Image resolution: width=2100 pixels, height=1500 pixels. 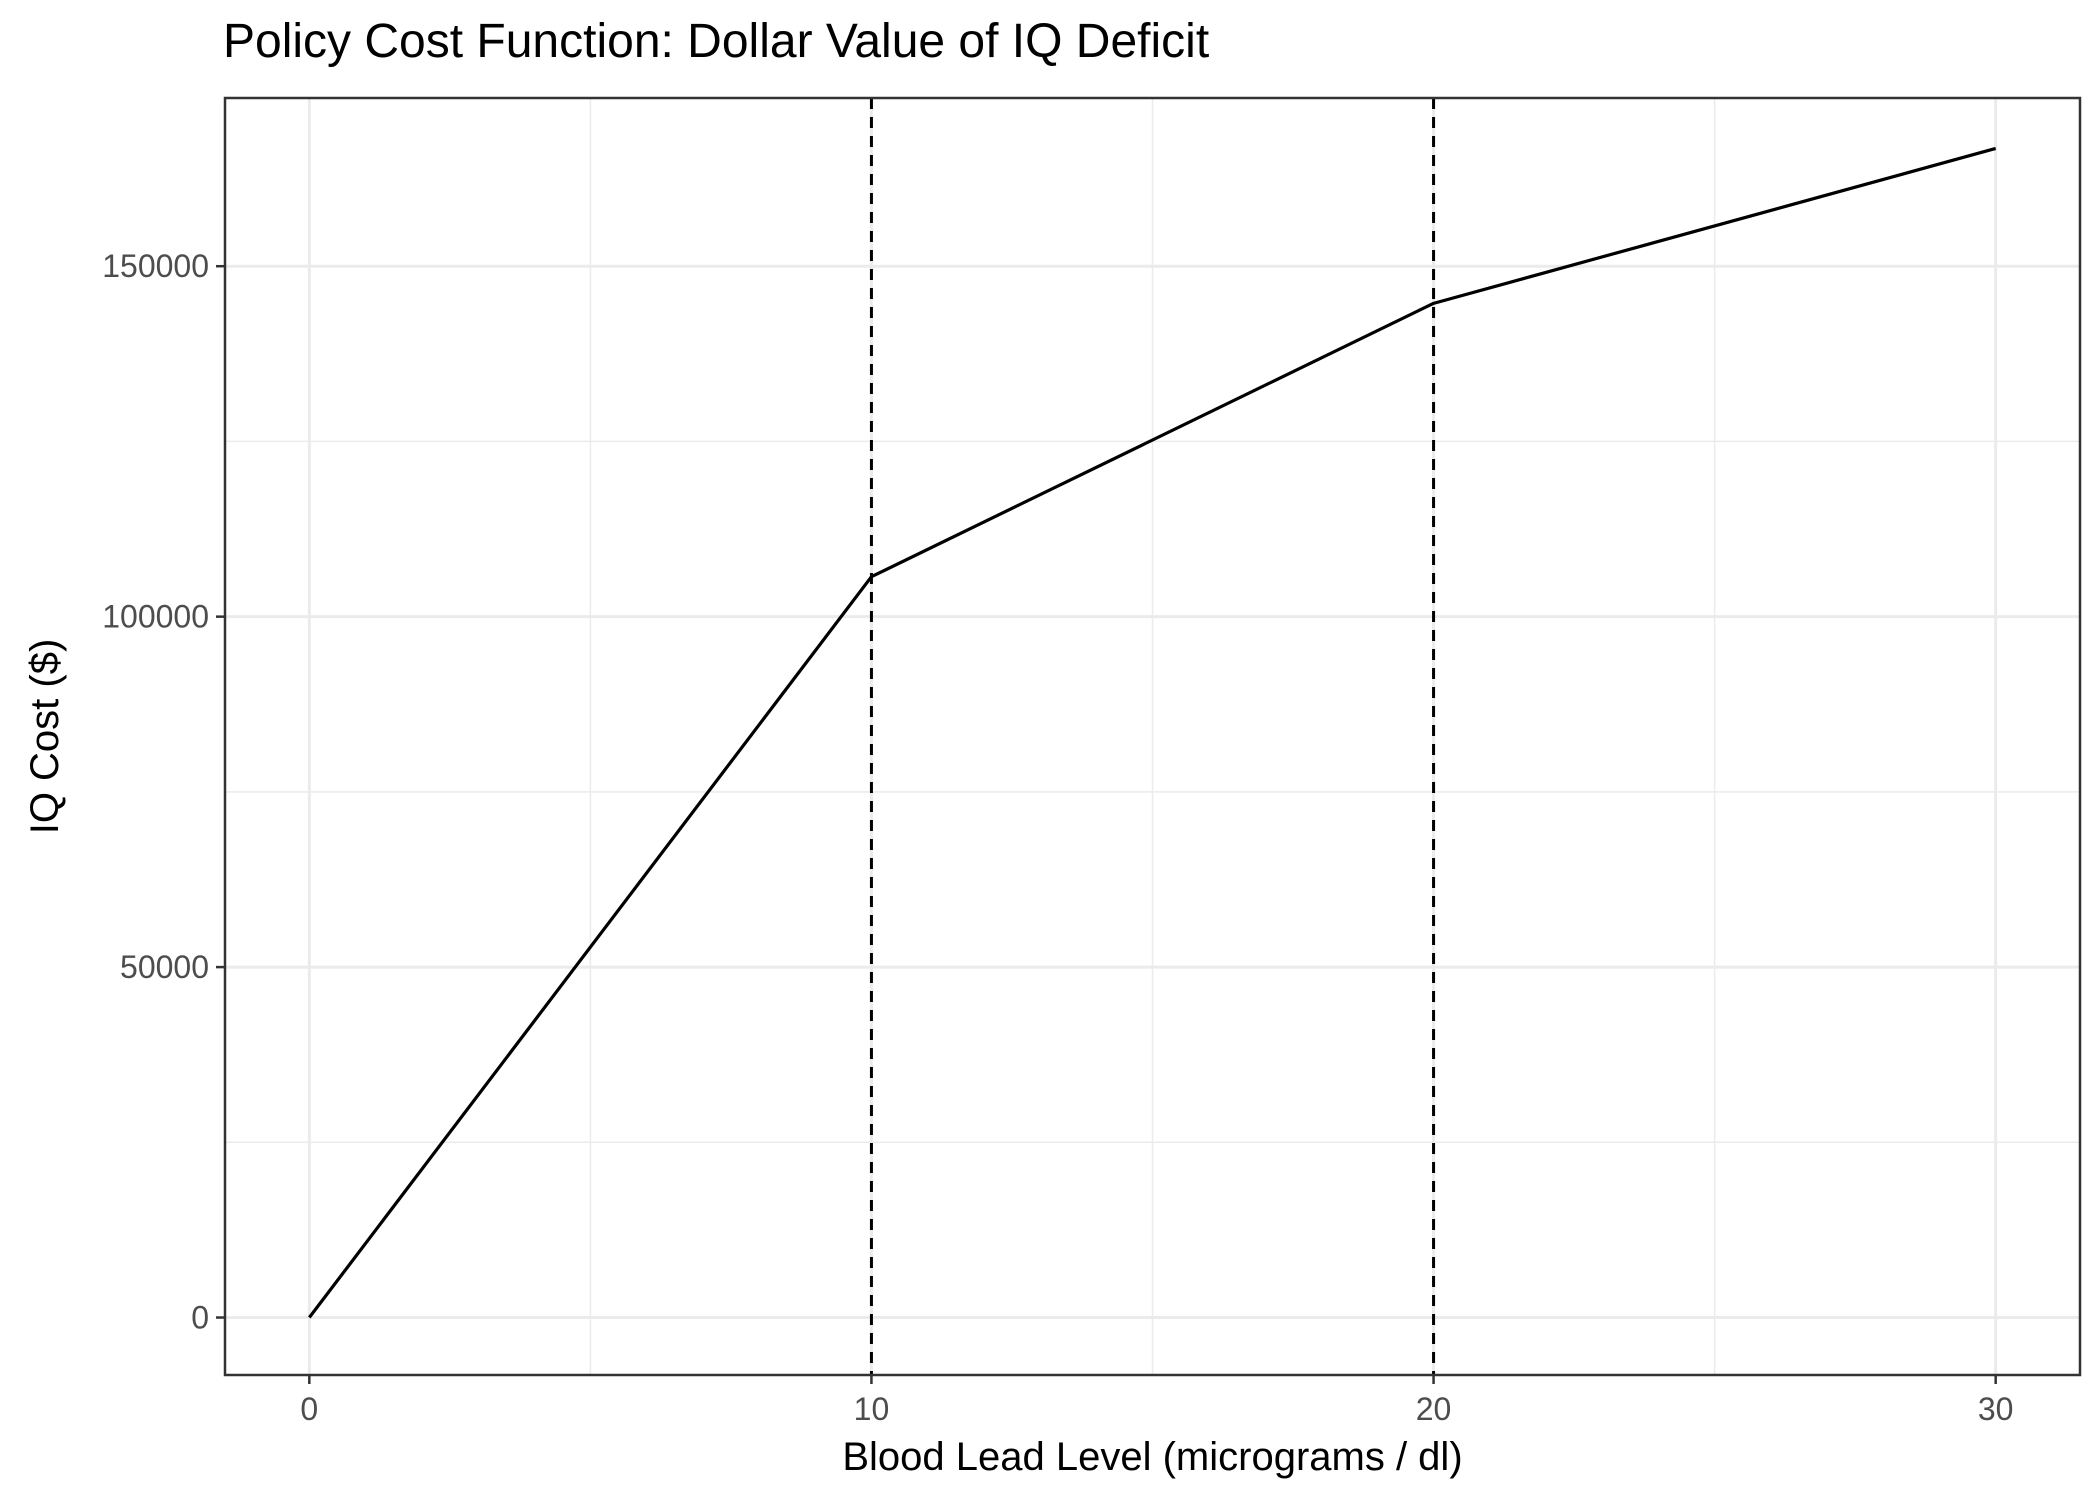 I want to click on x-tick-label: 0, so click(x=309, y=1409).